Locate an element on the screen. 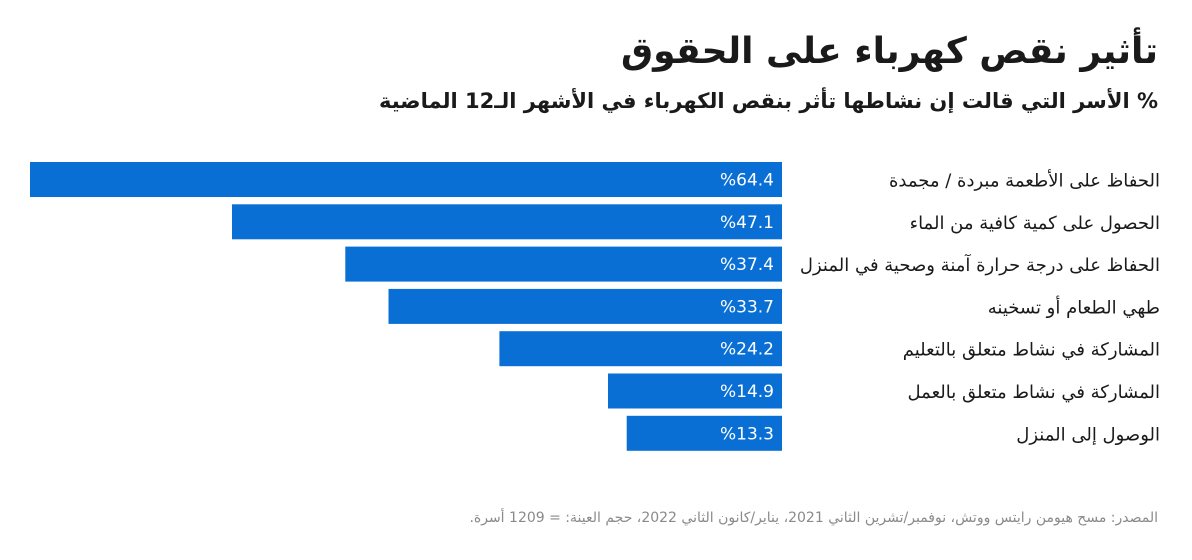 The height and width of the screenshot is (560, 1192). chart-title: تأثير نقص كهرباء على الحقوق is located at coordinates (889, 51).